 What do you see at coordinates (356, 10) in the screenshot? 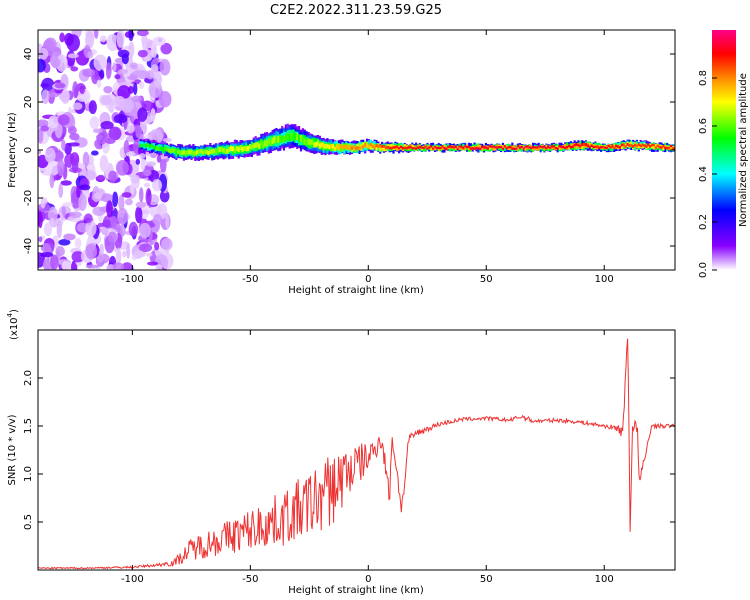
I see `chart-title: C2E2.2022.311.23.59.G25` at bounding box center [356, 10].